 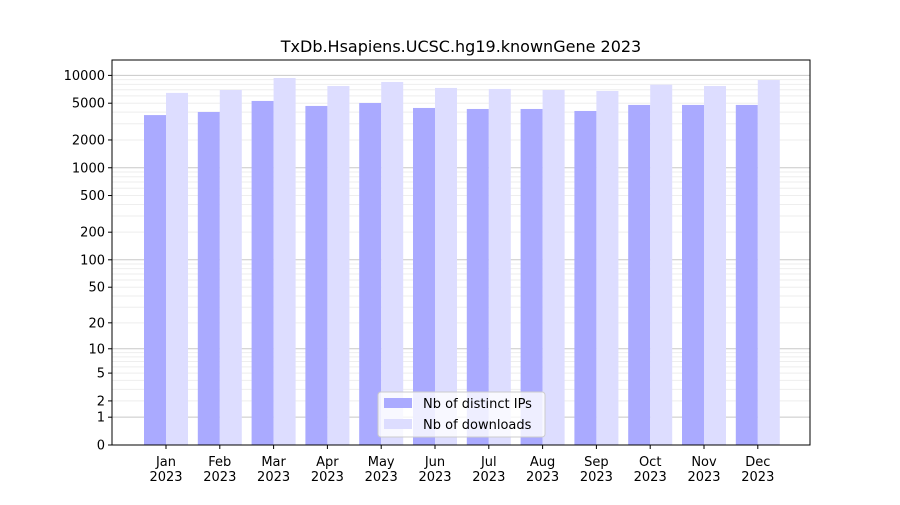 What do you see at coordinates (434, 462) in the screenshot?
I see `x-tick-label: Jun` at bounding box center [434, 462].